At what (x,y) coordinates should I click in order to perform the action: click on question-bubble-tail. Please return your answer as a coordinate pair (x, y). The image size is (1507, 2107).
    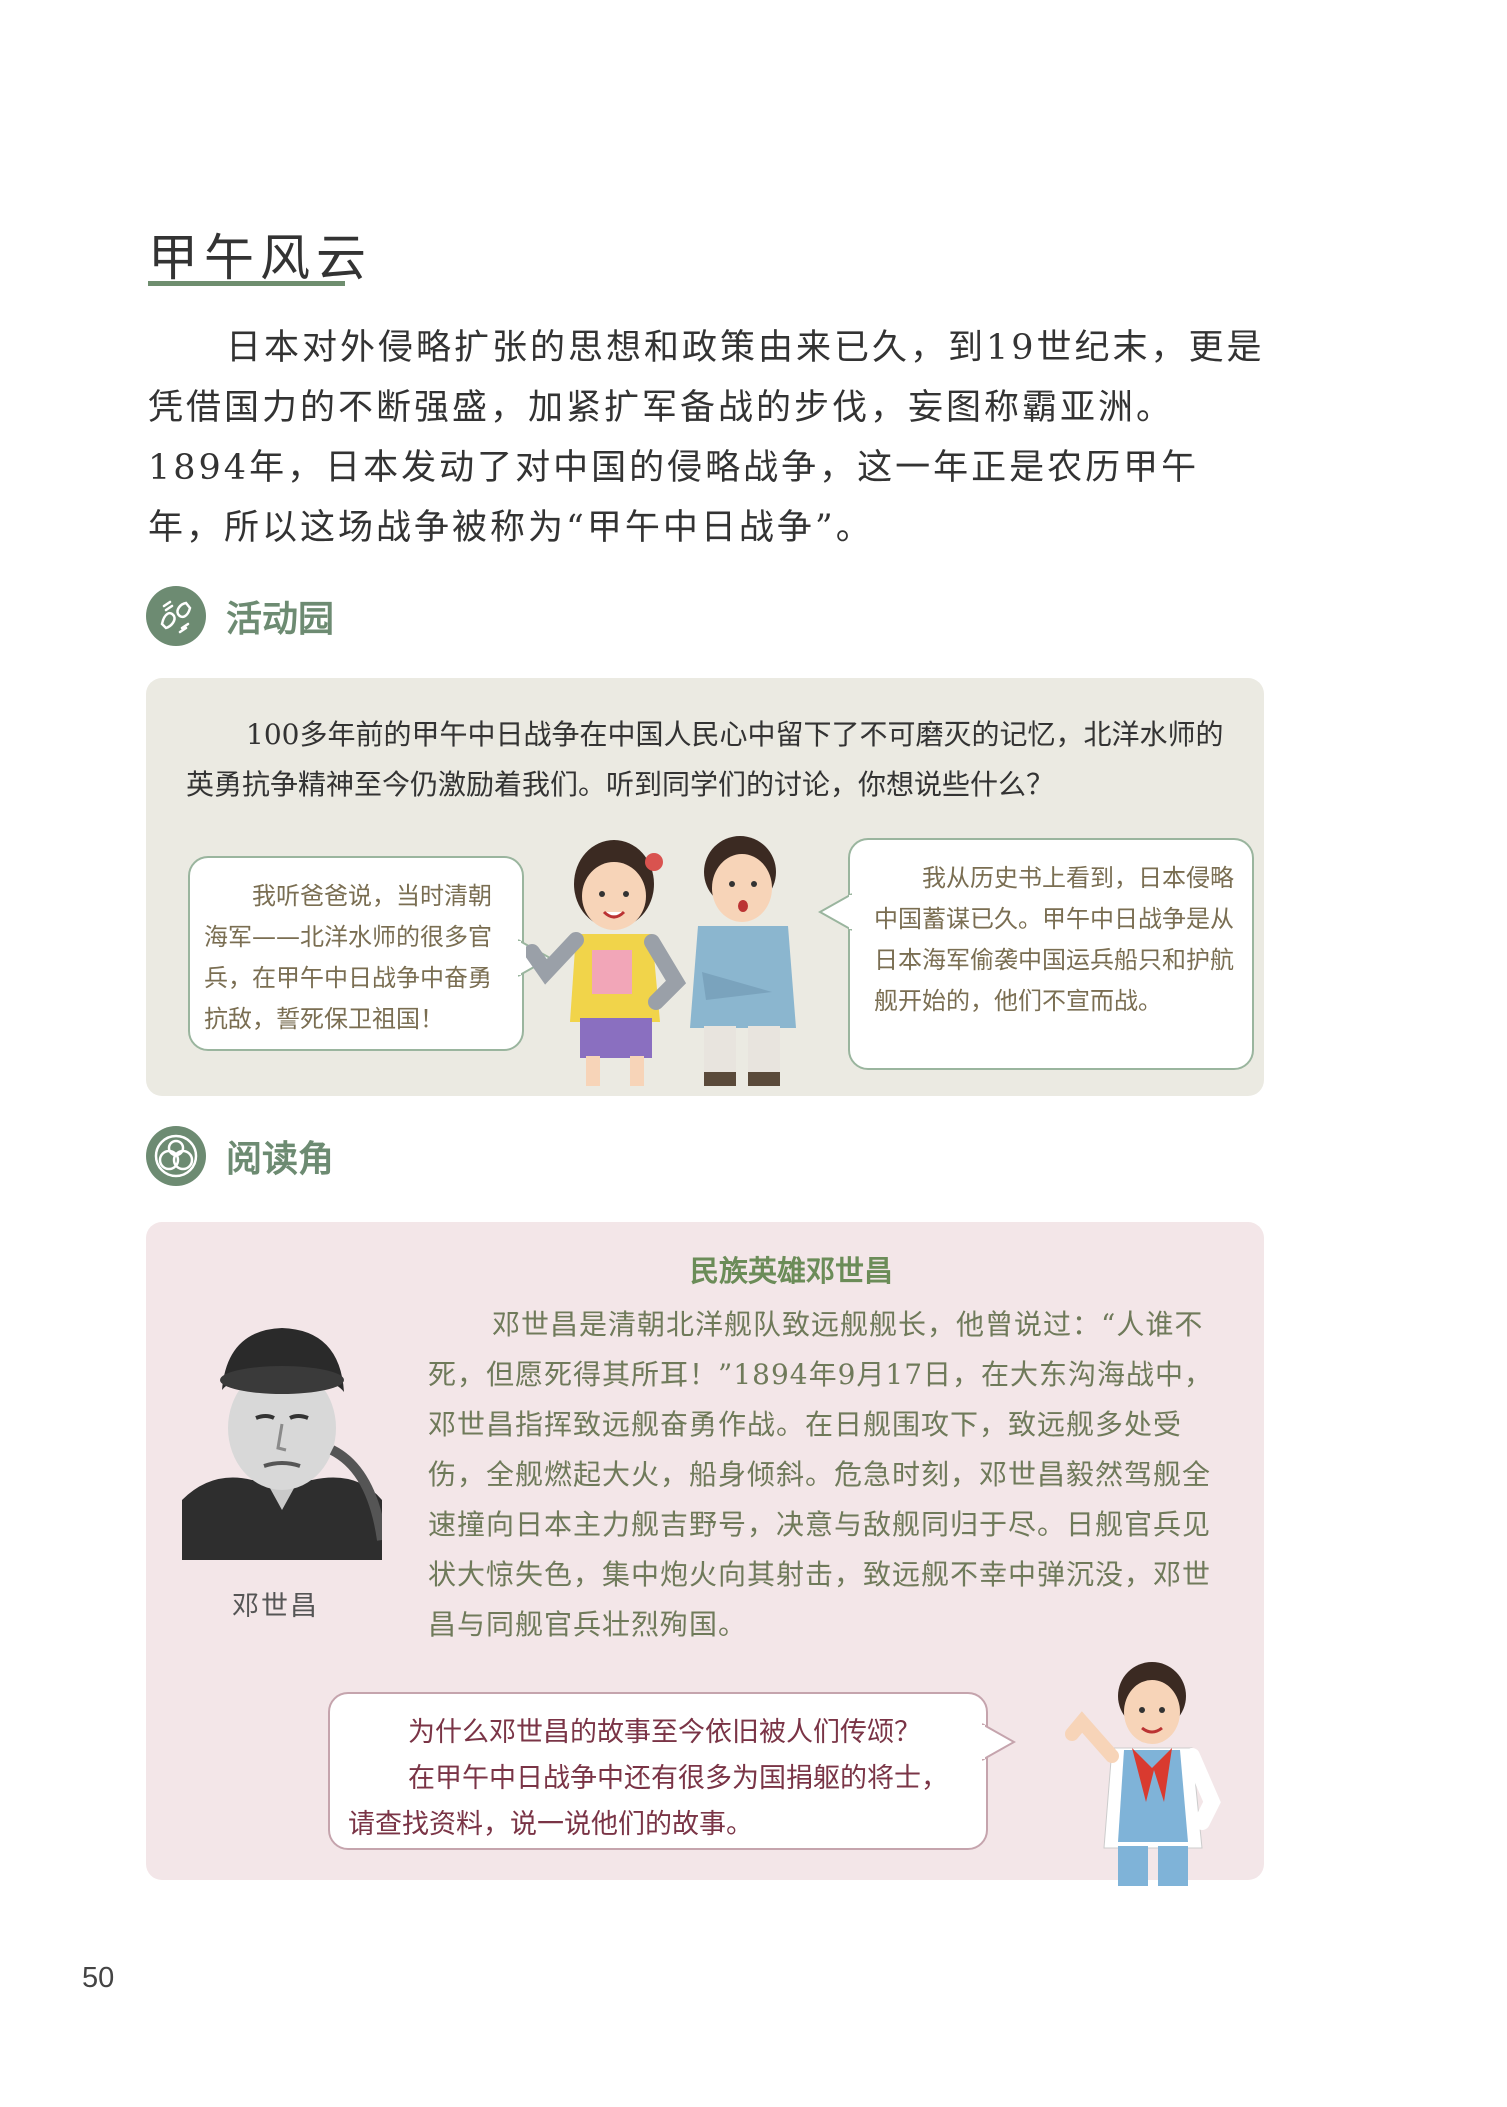
    Looking at the image, I should click on (999, 1742).